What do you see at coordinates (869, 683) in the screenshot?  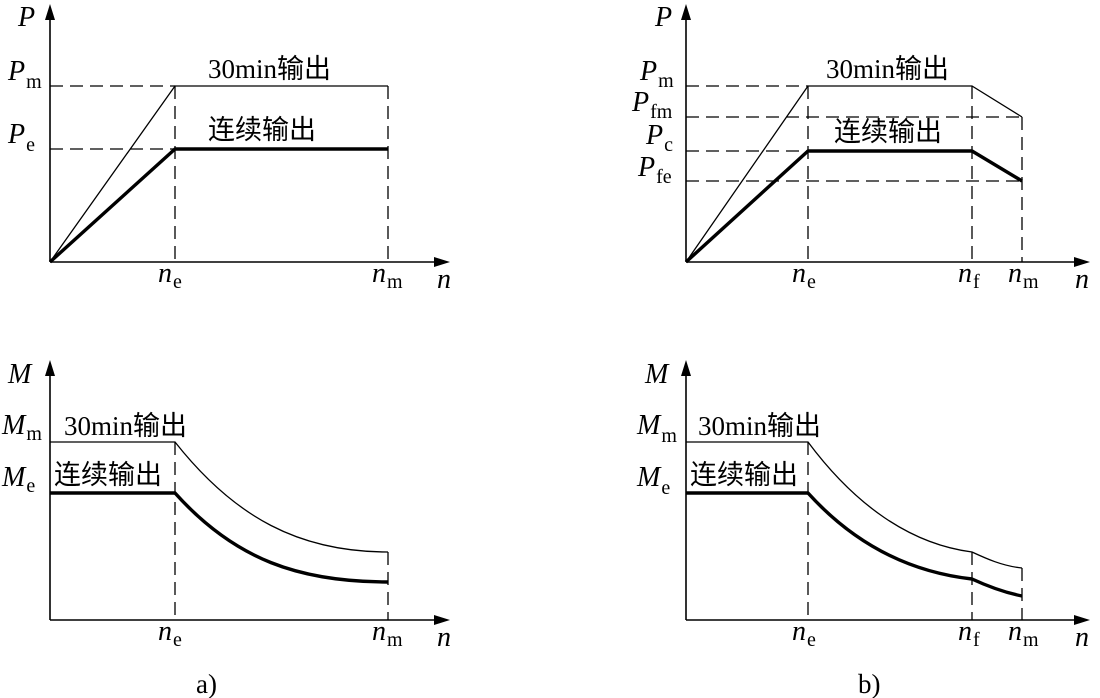 I see `panel-b-caption: b)` at bounding box center [869, 683].